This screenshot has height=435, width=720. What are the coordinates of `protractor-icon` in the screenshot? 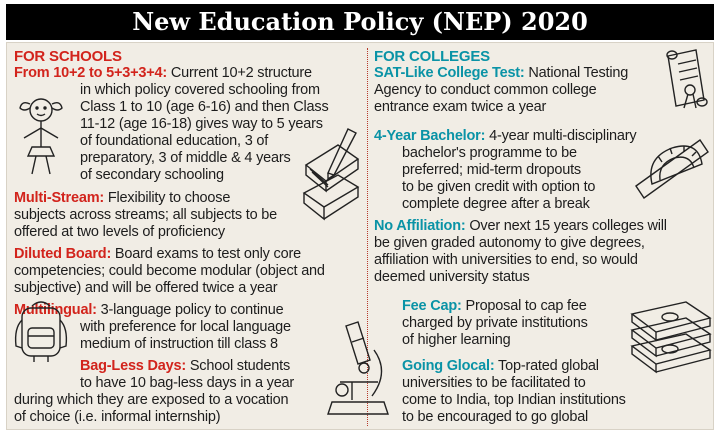 It's located at (672, 169).